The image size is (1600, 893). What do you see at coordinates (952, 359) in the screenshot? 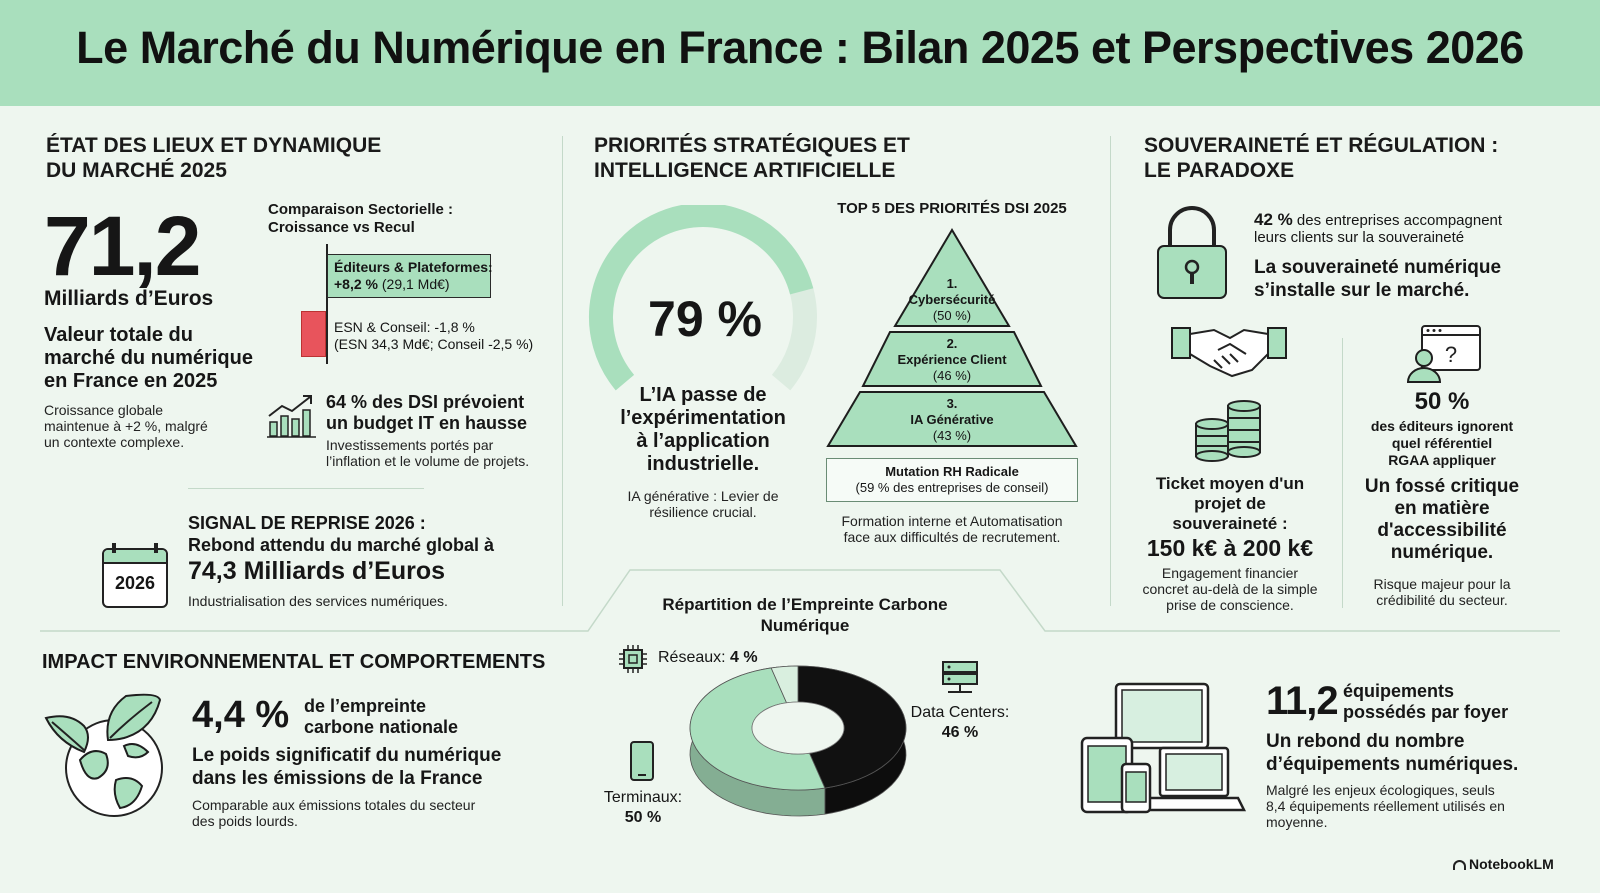
I see `pyramid-level-2: 2. Expérience Client (46 %)` at bounding box center [952, 359].